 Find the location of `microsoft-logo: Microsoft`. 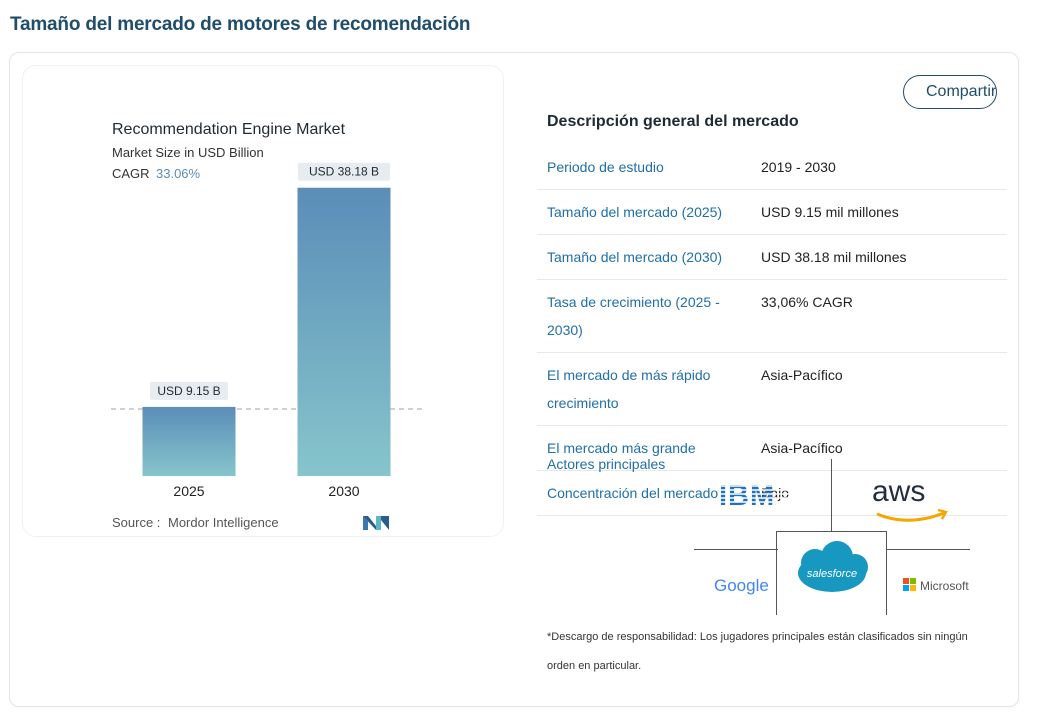

microsoft-logo: Microsoft is located at coordinates (944, 586).